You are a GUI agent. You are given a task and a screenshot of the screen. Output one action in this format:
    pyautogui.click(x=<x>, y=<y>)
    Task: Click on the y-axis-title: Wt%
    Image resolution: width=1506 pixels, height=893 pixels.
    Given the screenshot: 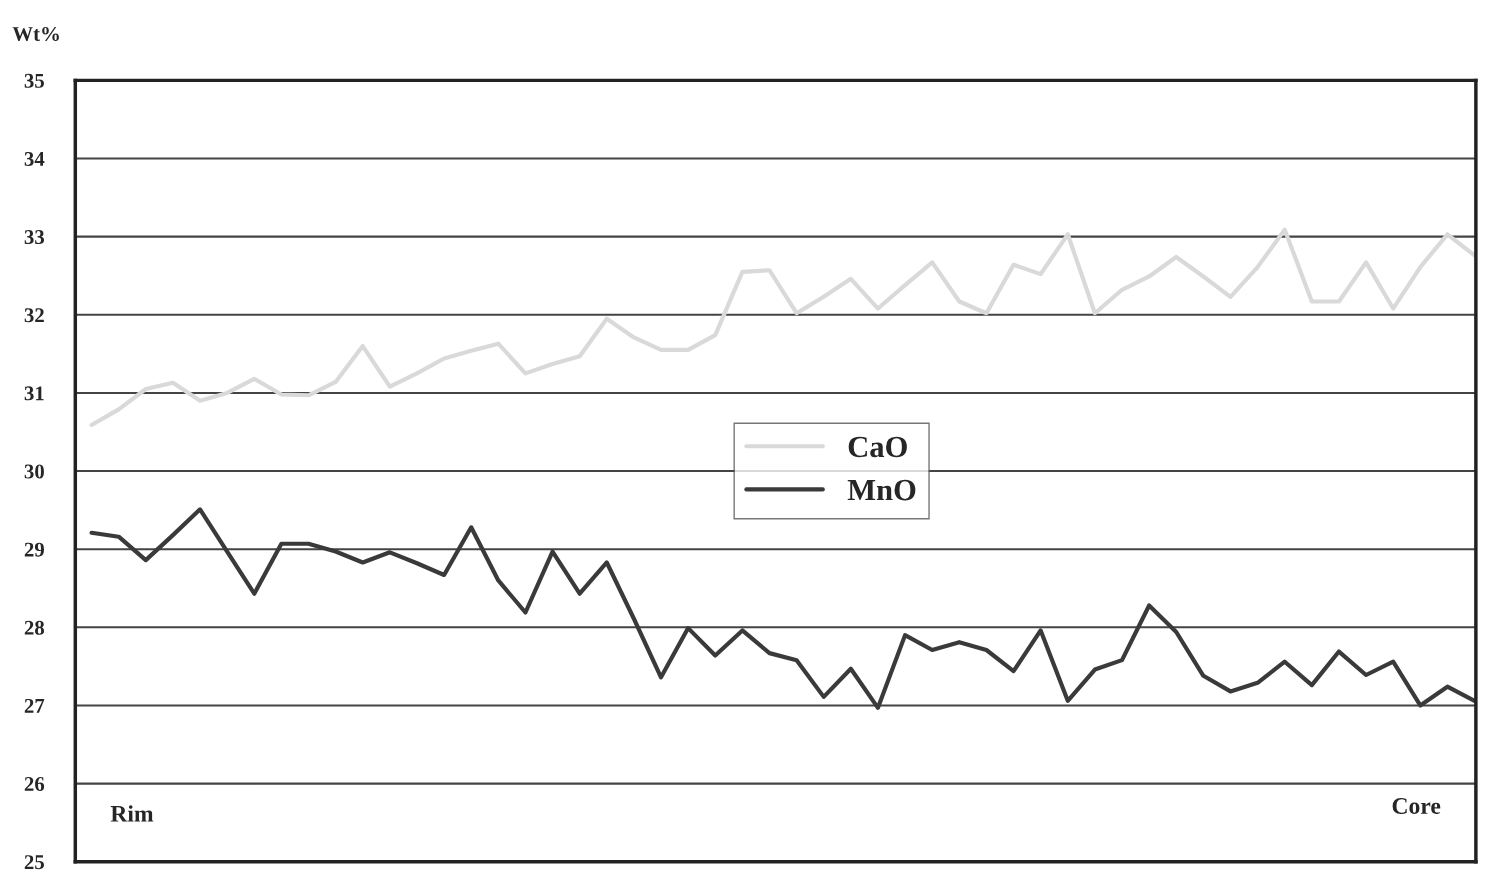 What is the action you would take?
    pyautogui.click(x=35, y=34)
    